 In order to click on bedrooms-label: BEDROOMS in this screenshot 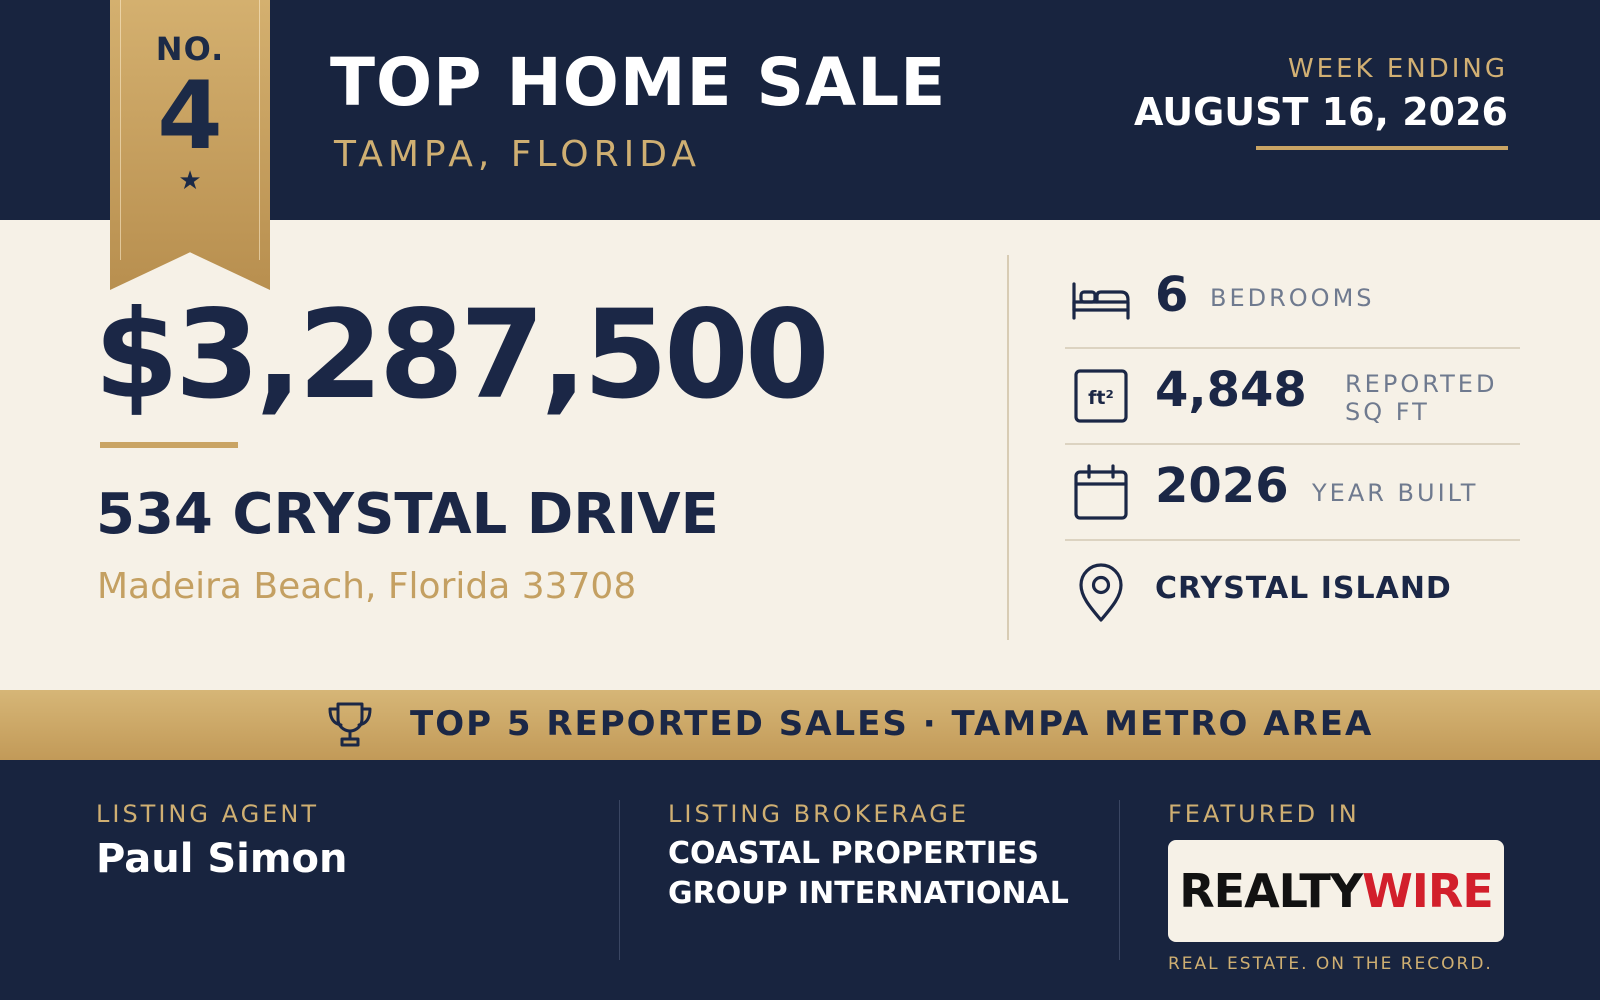, I will do `click(1292, 298)`.